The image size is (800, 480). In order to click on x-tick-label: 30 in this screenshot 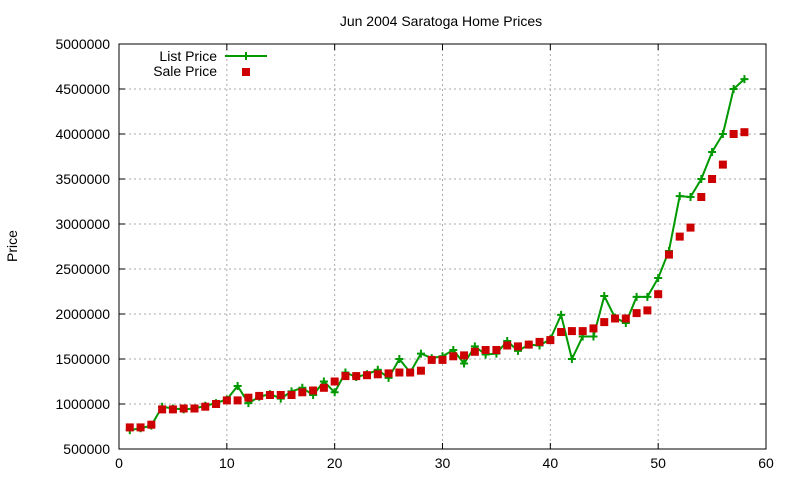, I will do `click(443, 463)`.